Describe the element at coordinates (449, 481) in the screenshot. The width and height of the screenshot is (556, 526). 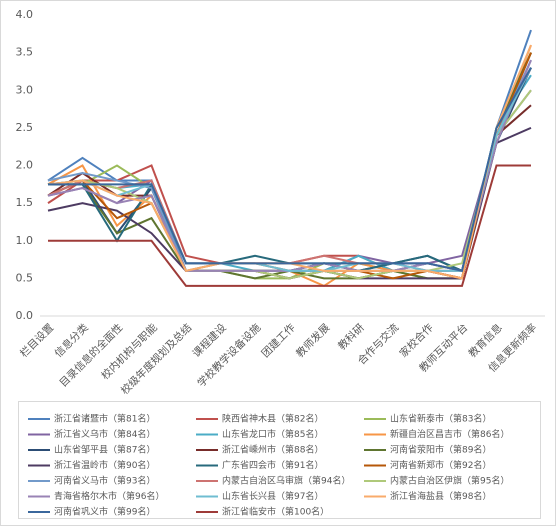
I see `legend-label: 内蒙古自治区伊旗（第95名）` at that location.